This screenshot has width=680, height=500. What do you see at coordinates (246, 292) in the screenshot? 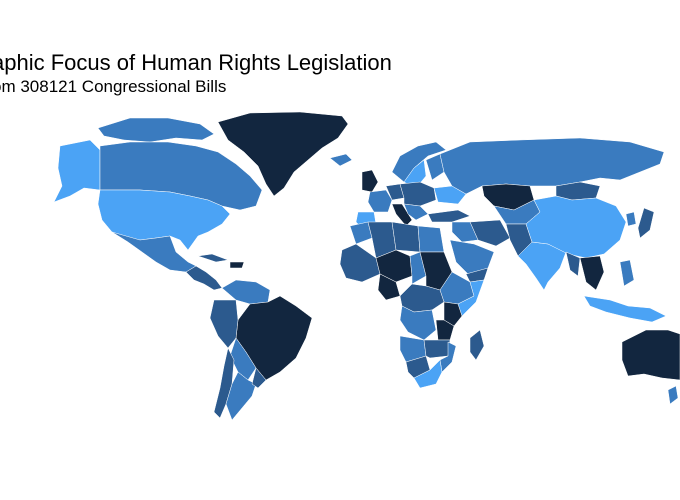
I see `region-venezuela` at bounding box center [246, 292].